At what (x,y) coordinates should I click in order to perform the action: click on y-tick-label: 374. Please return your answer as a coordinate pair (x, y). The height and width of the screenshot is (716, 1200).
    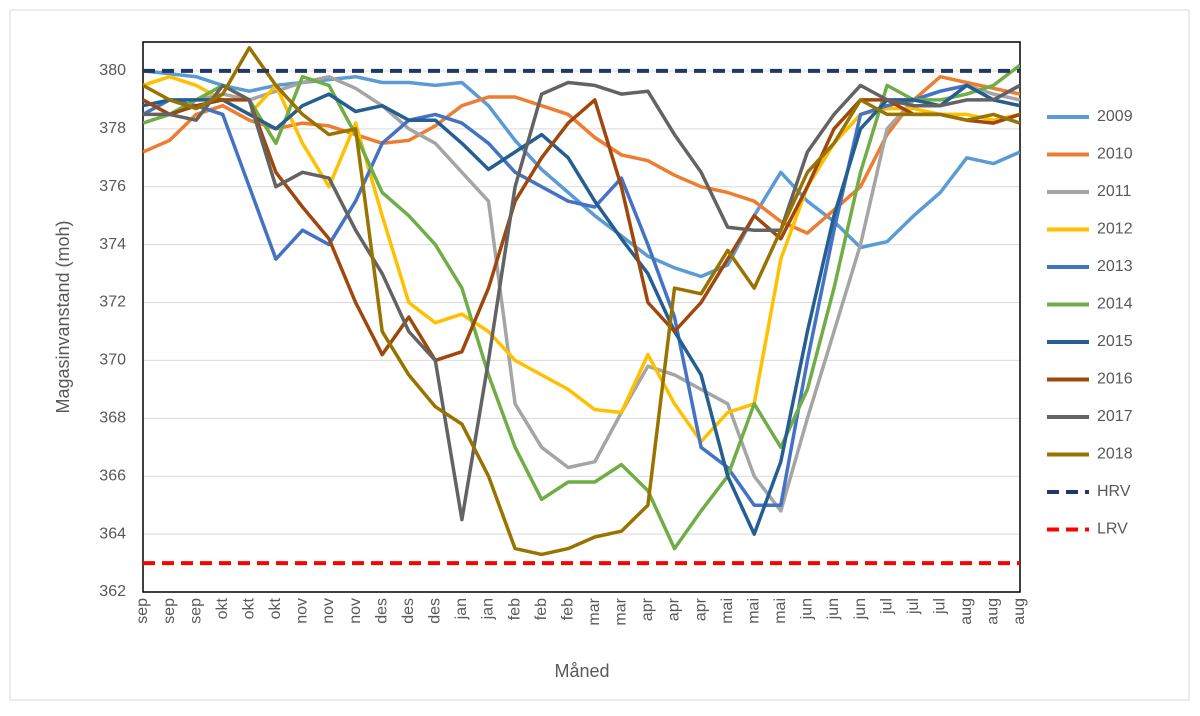
    Looking at the image, I should click on (112, 244).